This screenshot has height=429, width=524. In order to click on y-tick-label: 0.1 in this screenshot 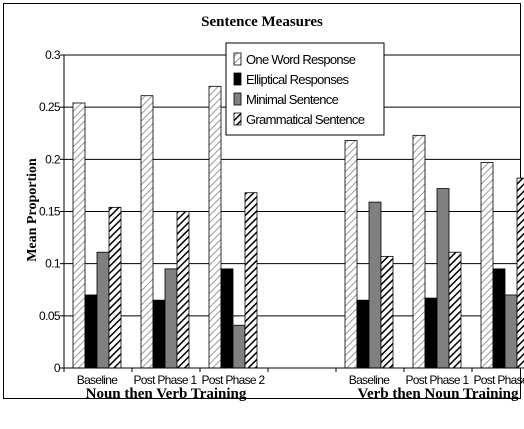, I will do `click(53, 264)`.